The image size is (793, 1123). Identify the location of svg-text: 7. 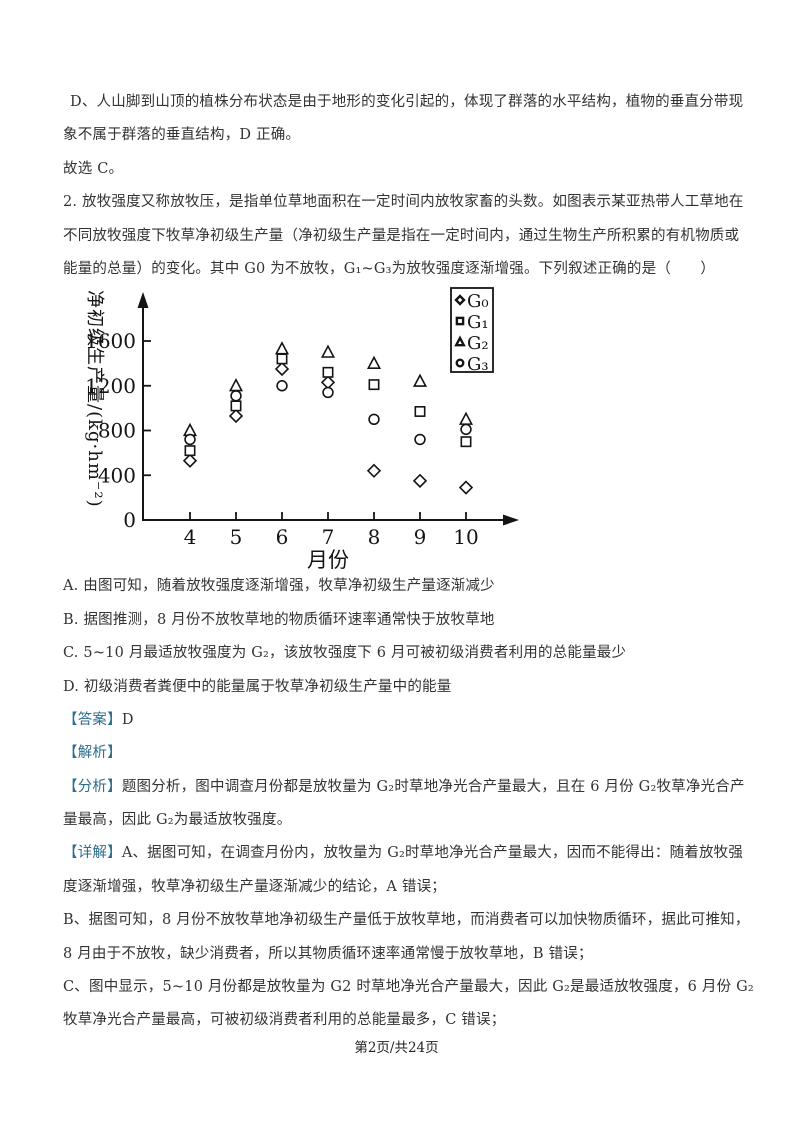
(328, 537).